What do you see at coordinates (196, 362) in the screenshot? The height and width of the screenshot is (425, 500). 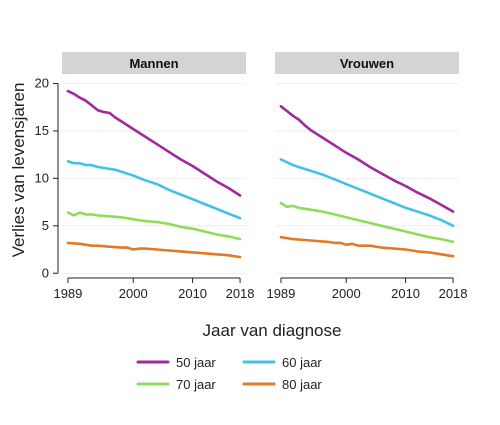 I see `legend-label: 50 jaar` at bounding box center [196, 362].